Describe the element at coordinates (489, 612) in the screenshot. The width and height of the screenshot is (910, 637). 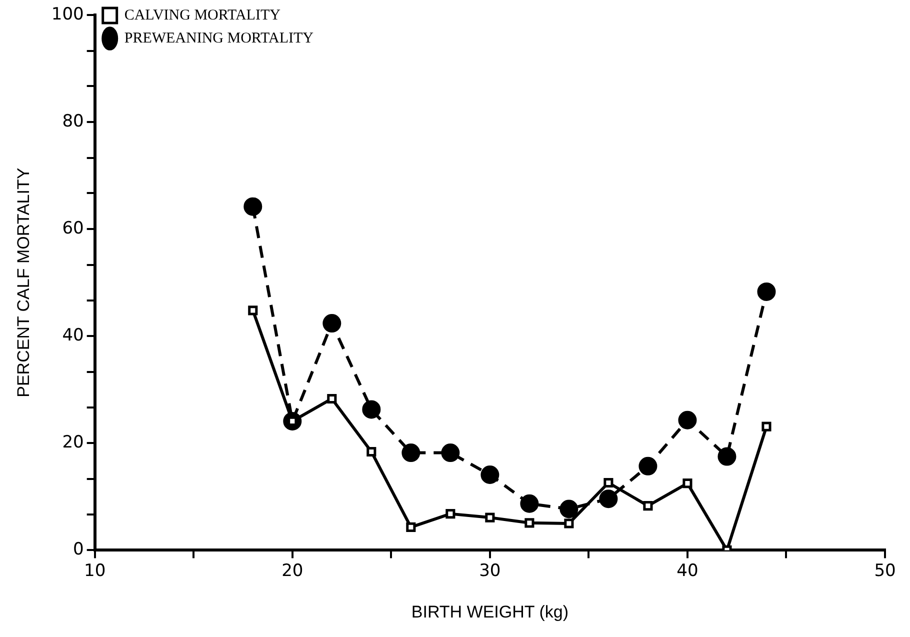
I see `x-axis-title: BIRTH WEIGHT (kg)` at that location.